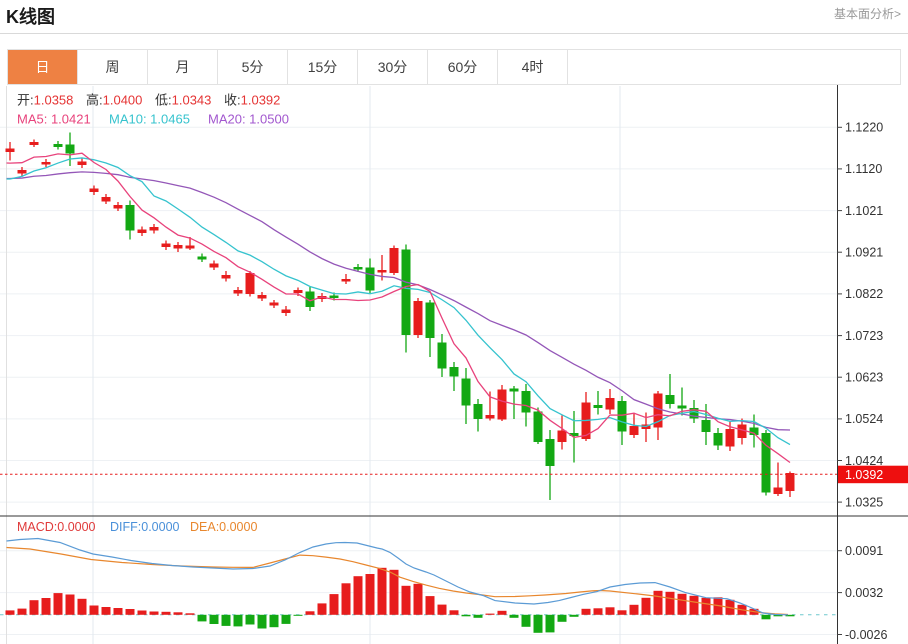 Image resolution: width=908 pixels, height=644 pixels. What do you see at coordinates (864, 461) in the screenshot?
I see `svg-text: 1.0424` at bounding box center [864, 461].